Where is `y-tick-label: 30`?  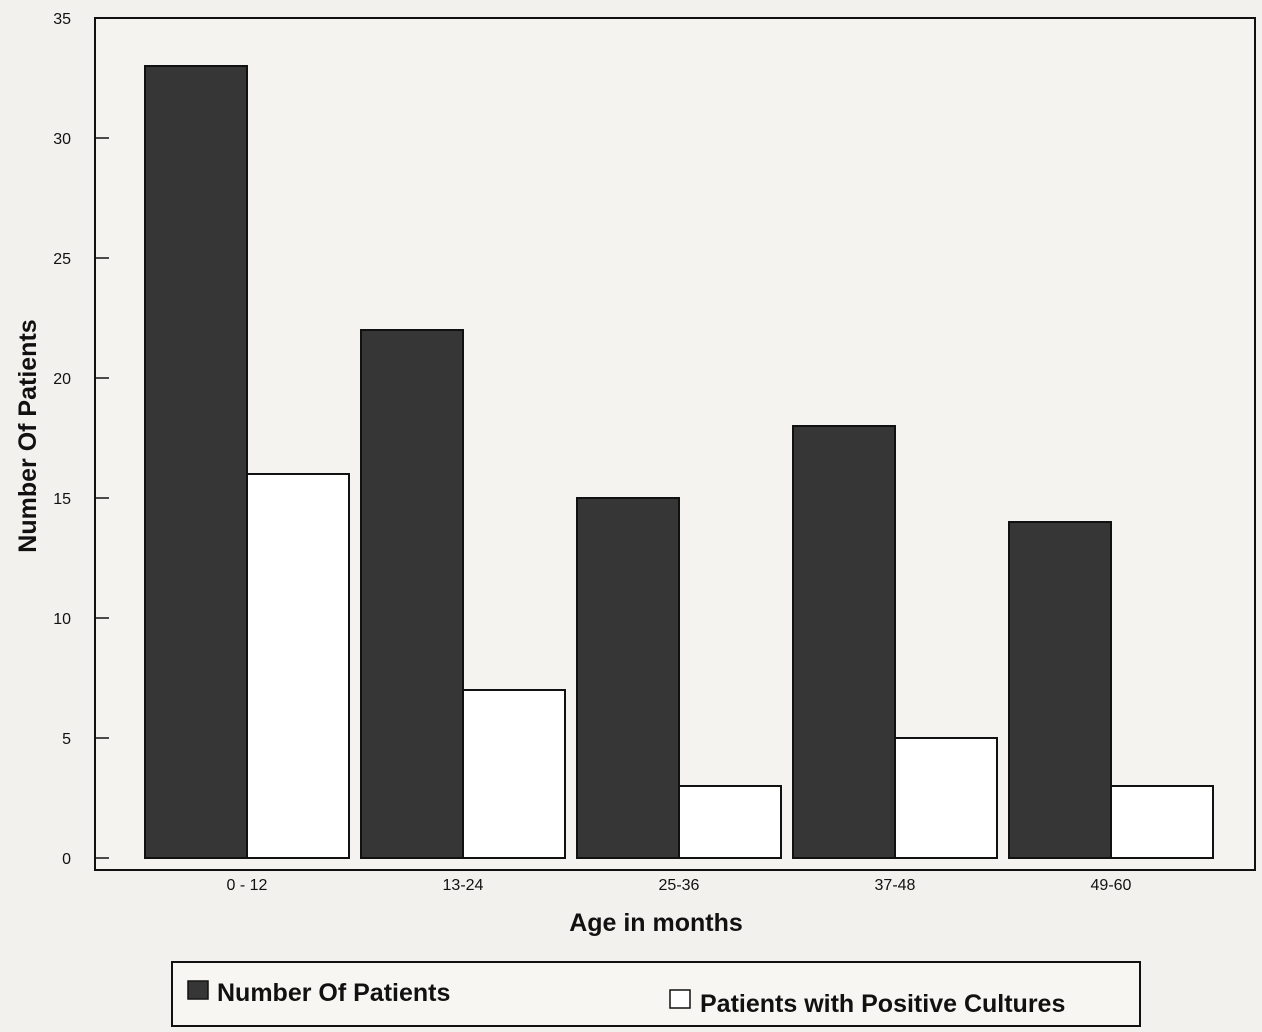
y-tick-label: 30 is located at coordinates (62, 139).